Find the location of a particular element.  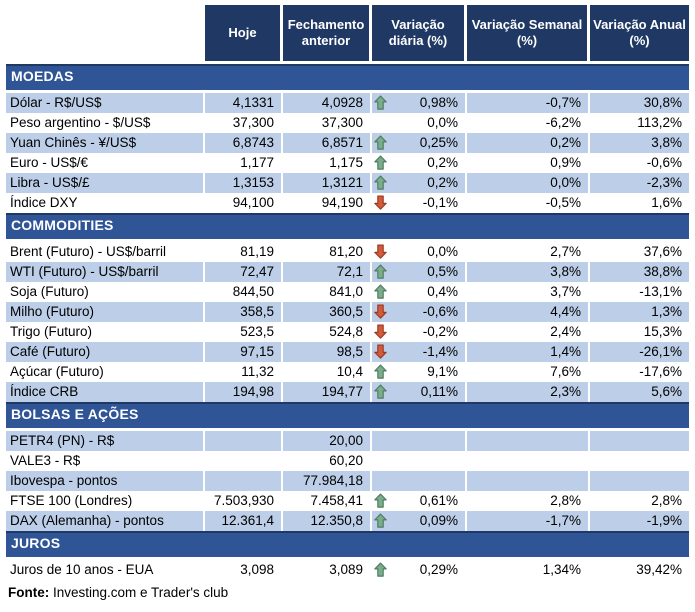

table-row: PETR4 (PN) - R$ 20,00 is located at coordinates (347, 441).